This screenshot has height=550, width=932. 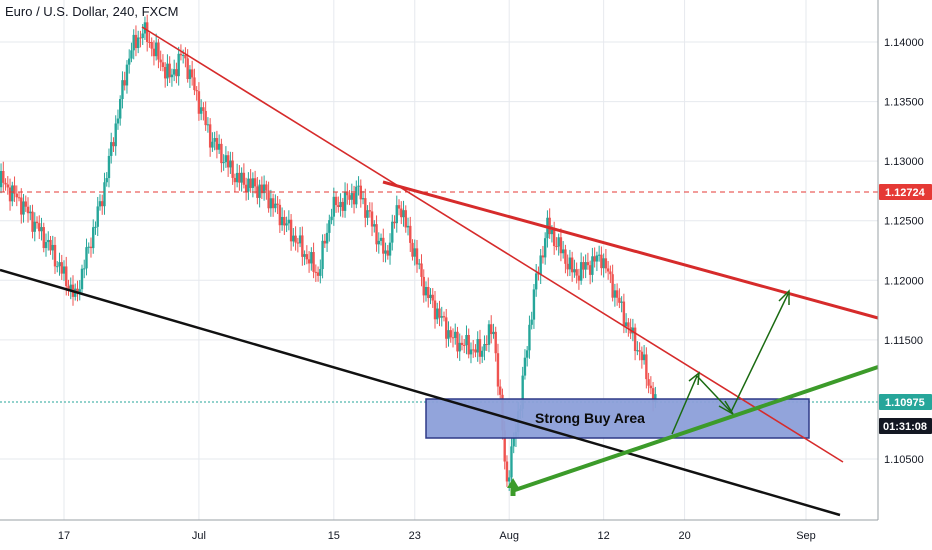 I want to click on current-price-tag: 1.10975, so click(x=905, y=403).